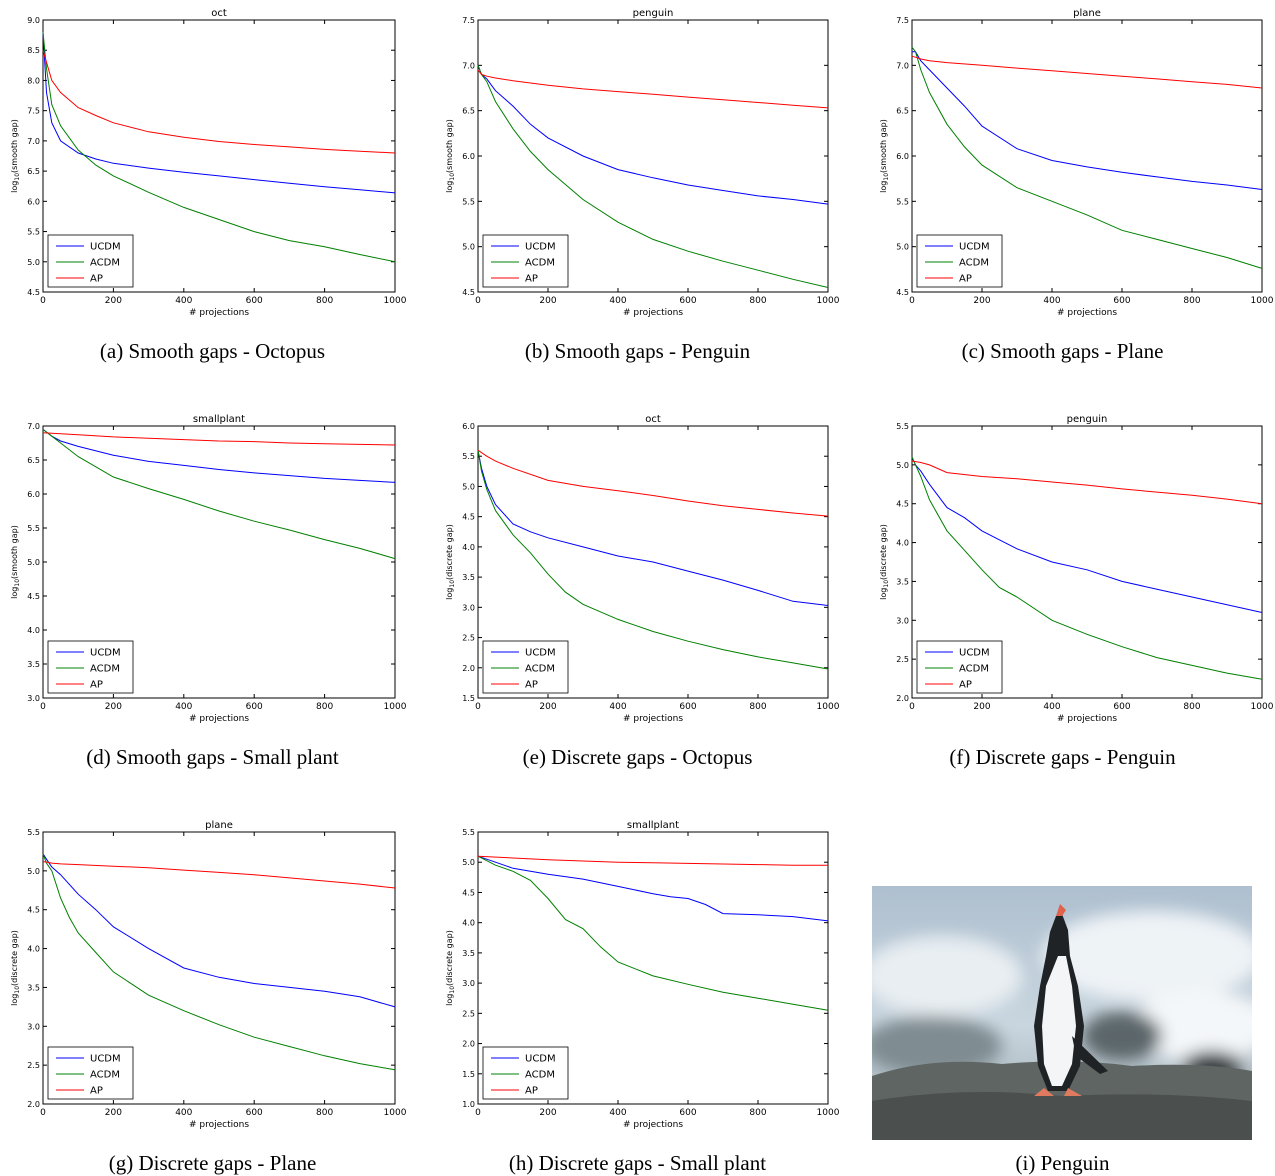  What do you see at coordinates (637, 757) in the screenshot?
I see `caption-e: (e) Discrete gaps - Octopus` at bounding box center [637, 757].